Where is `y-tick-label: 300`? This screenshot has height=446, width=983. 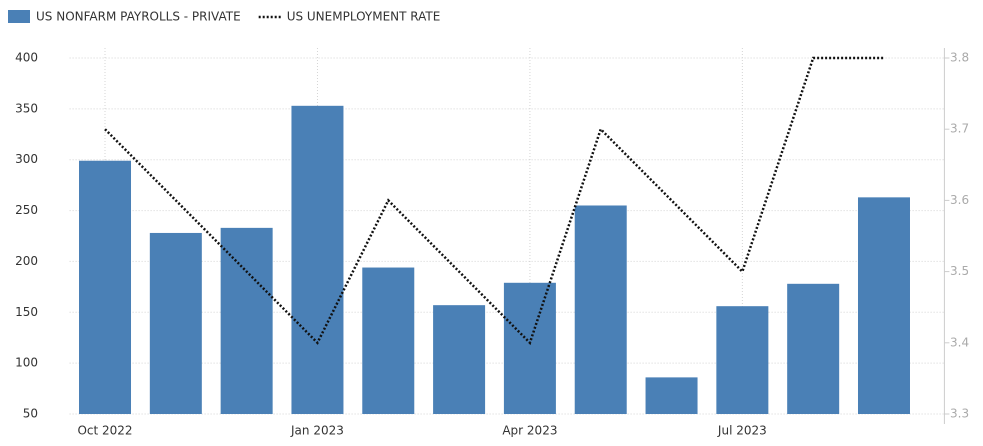
y-tick-label: 300 is located at coordinates (26, 159).